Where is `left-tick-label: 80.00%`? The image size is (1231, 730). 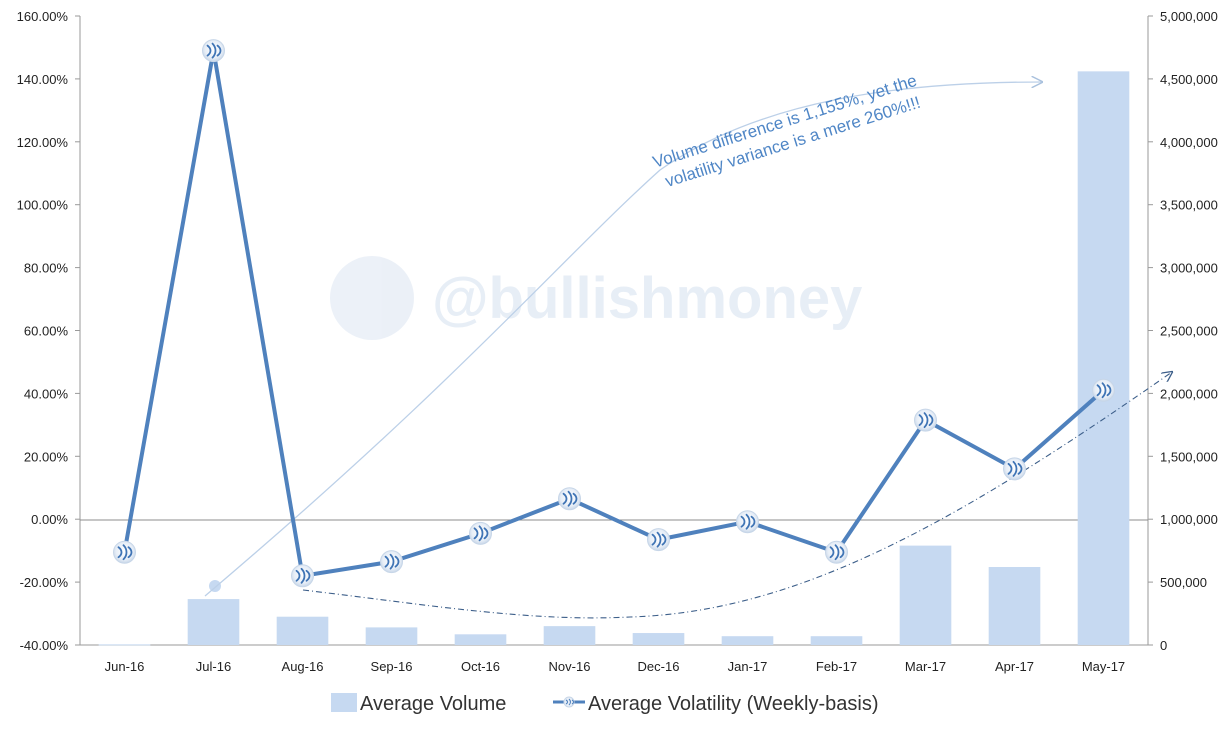
left-tick-label: 80.00% is located at coordinates (46, 268).